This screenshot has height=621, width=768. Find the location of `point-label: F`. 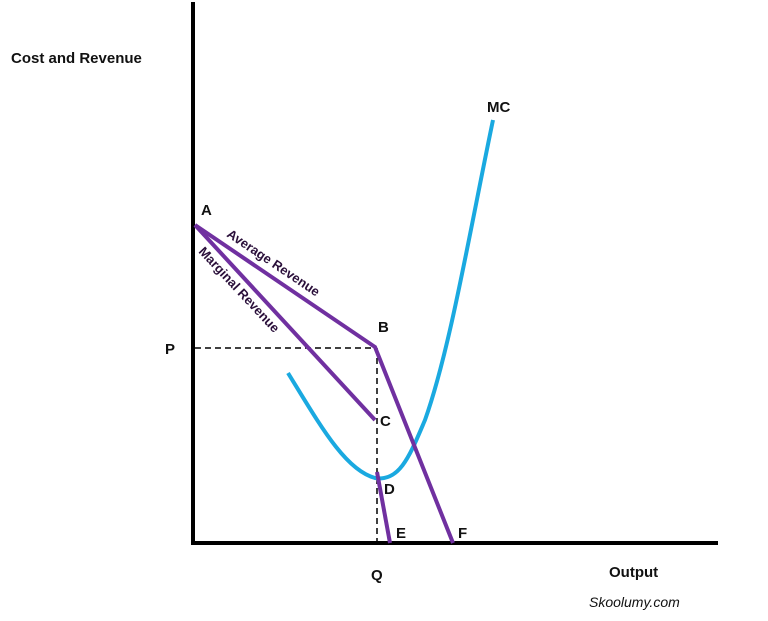

point-label: F is located at coordinates (462, 533).